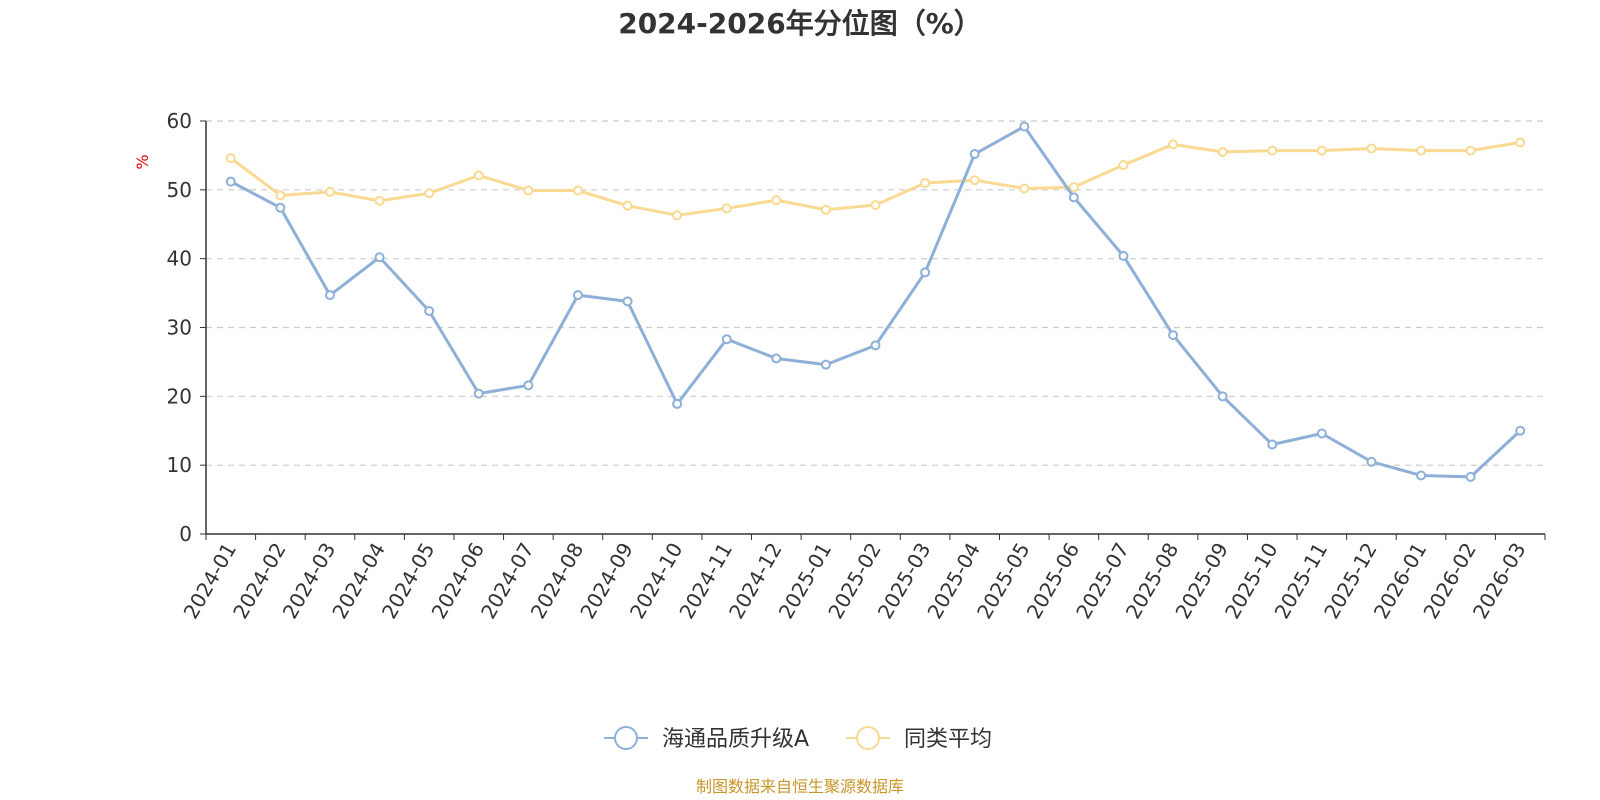 The width and height of the screenshot is (1600, 800). What do you see at coordinates (179, 396) in the screenshot?
I see `y-tick-label: 20` at bounding box center [179, 396].